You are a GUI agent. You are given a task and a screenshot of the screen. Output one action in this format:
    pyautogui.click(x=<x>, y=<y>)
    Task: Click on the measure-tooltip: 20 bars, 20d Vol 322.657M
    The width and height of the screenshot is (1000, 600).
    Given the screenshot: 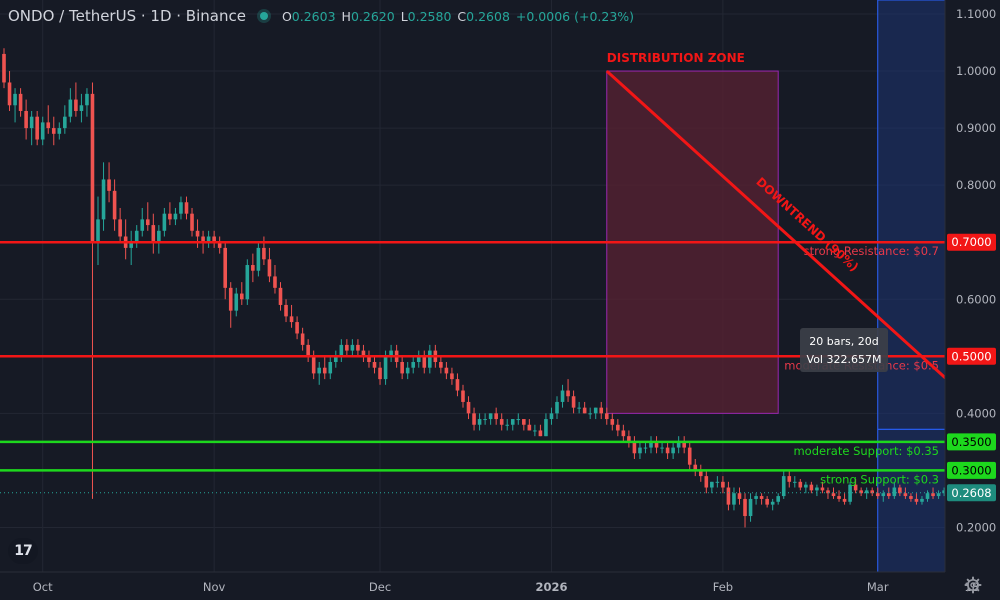 What is the action you would take?
    pyautogui.click(x=844, y=350)
    